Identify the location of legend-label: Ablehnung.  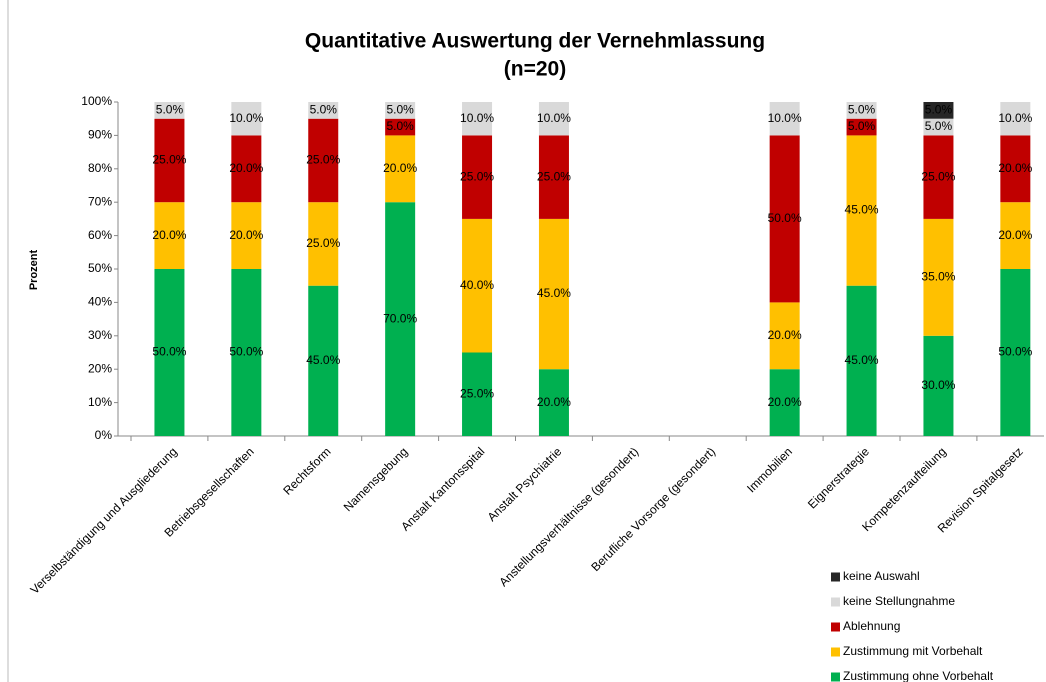
(871, 626).